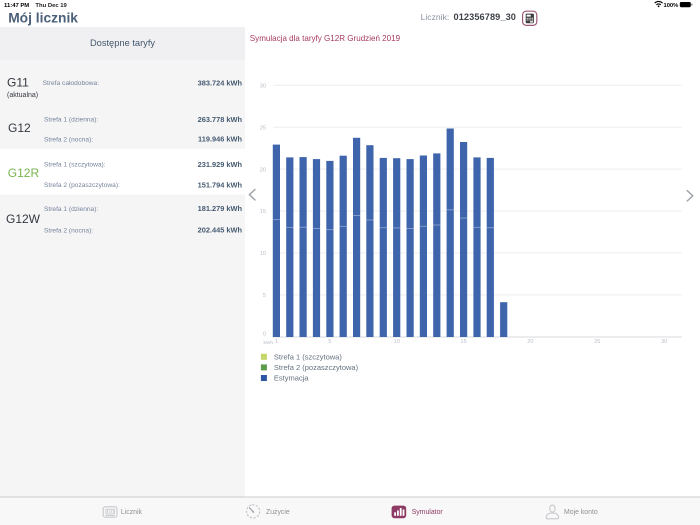 The width and height of the screenshot is (700, 525). Describe the element at coordinates (220, 230) in the screenshot. I see `svg-text: 202.445 kWh` at that location.